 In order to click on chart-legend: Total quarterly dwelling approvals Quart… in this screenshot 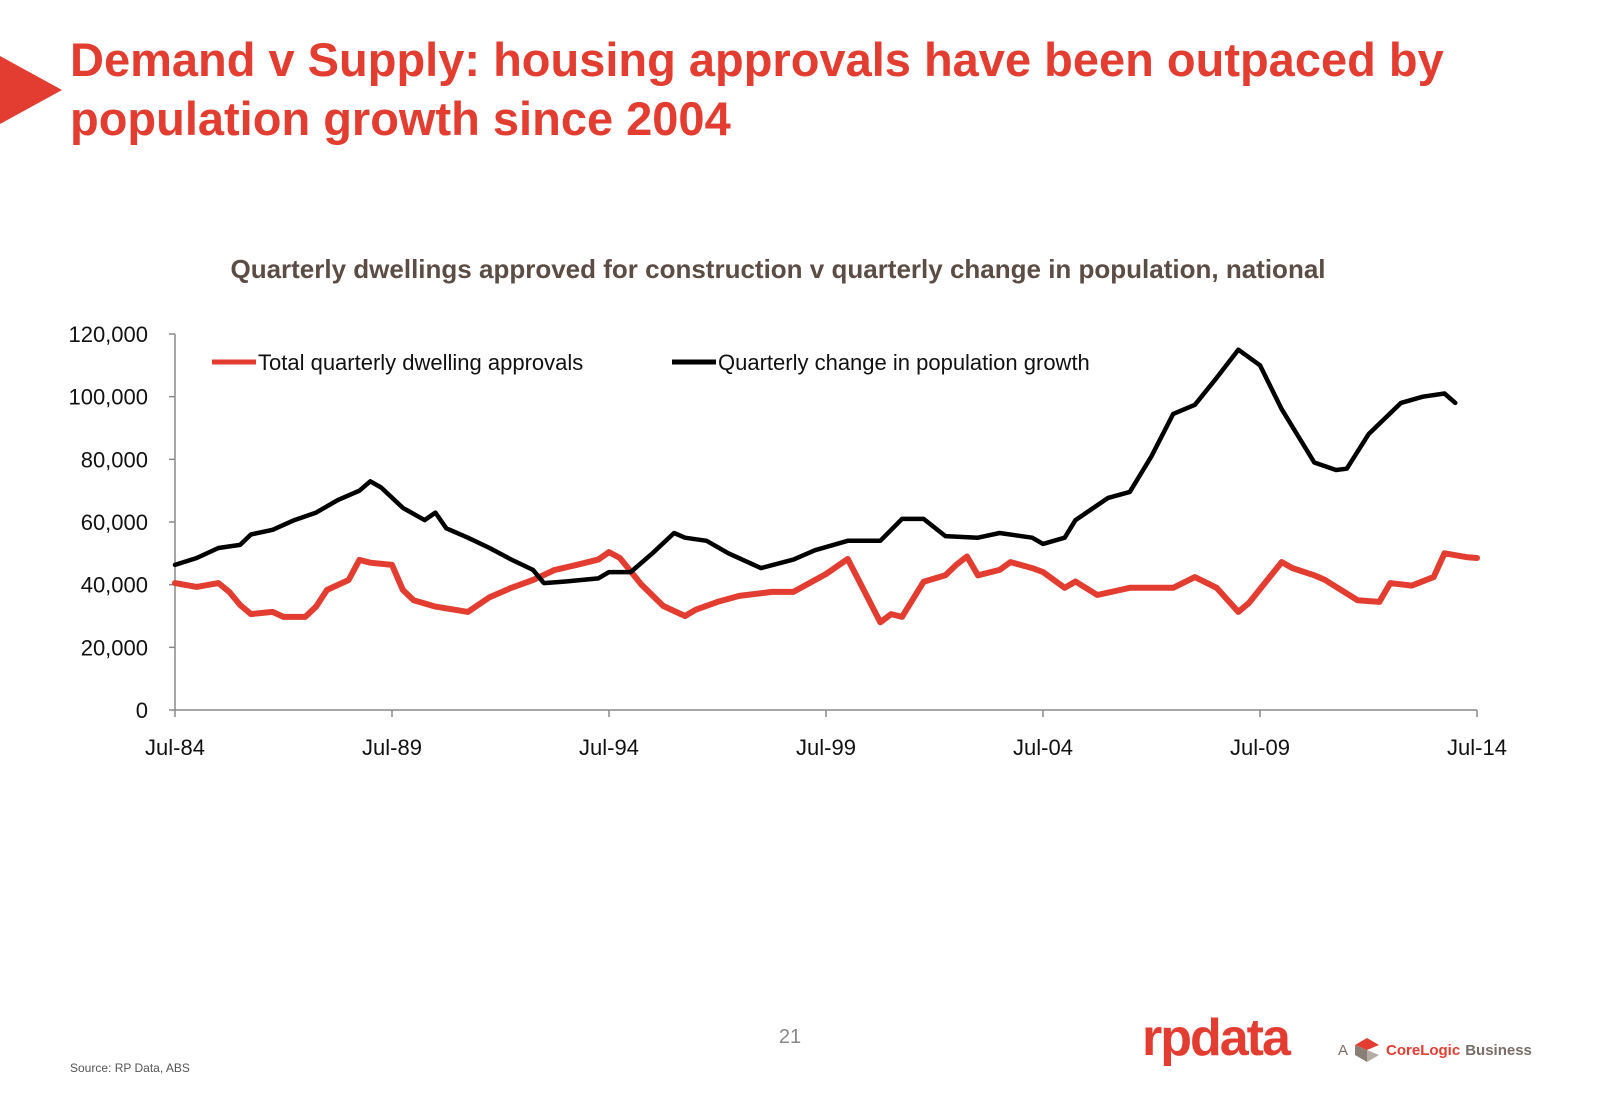, I will do `click(651, 362)`.